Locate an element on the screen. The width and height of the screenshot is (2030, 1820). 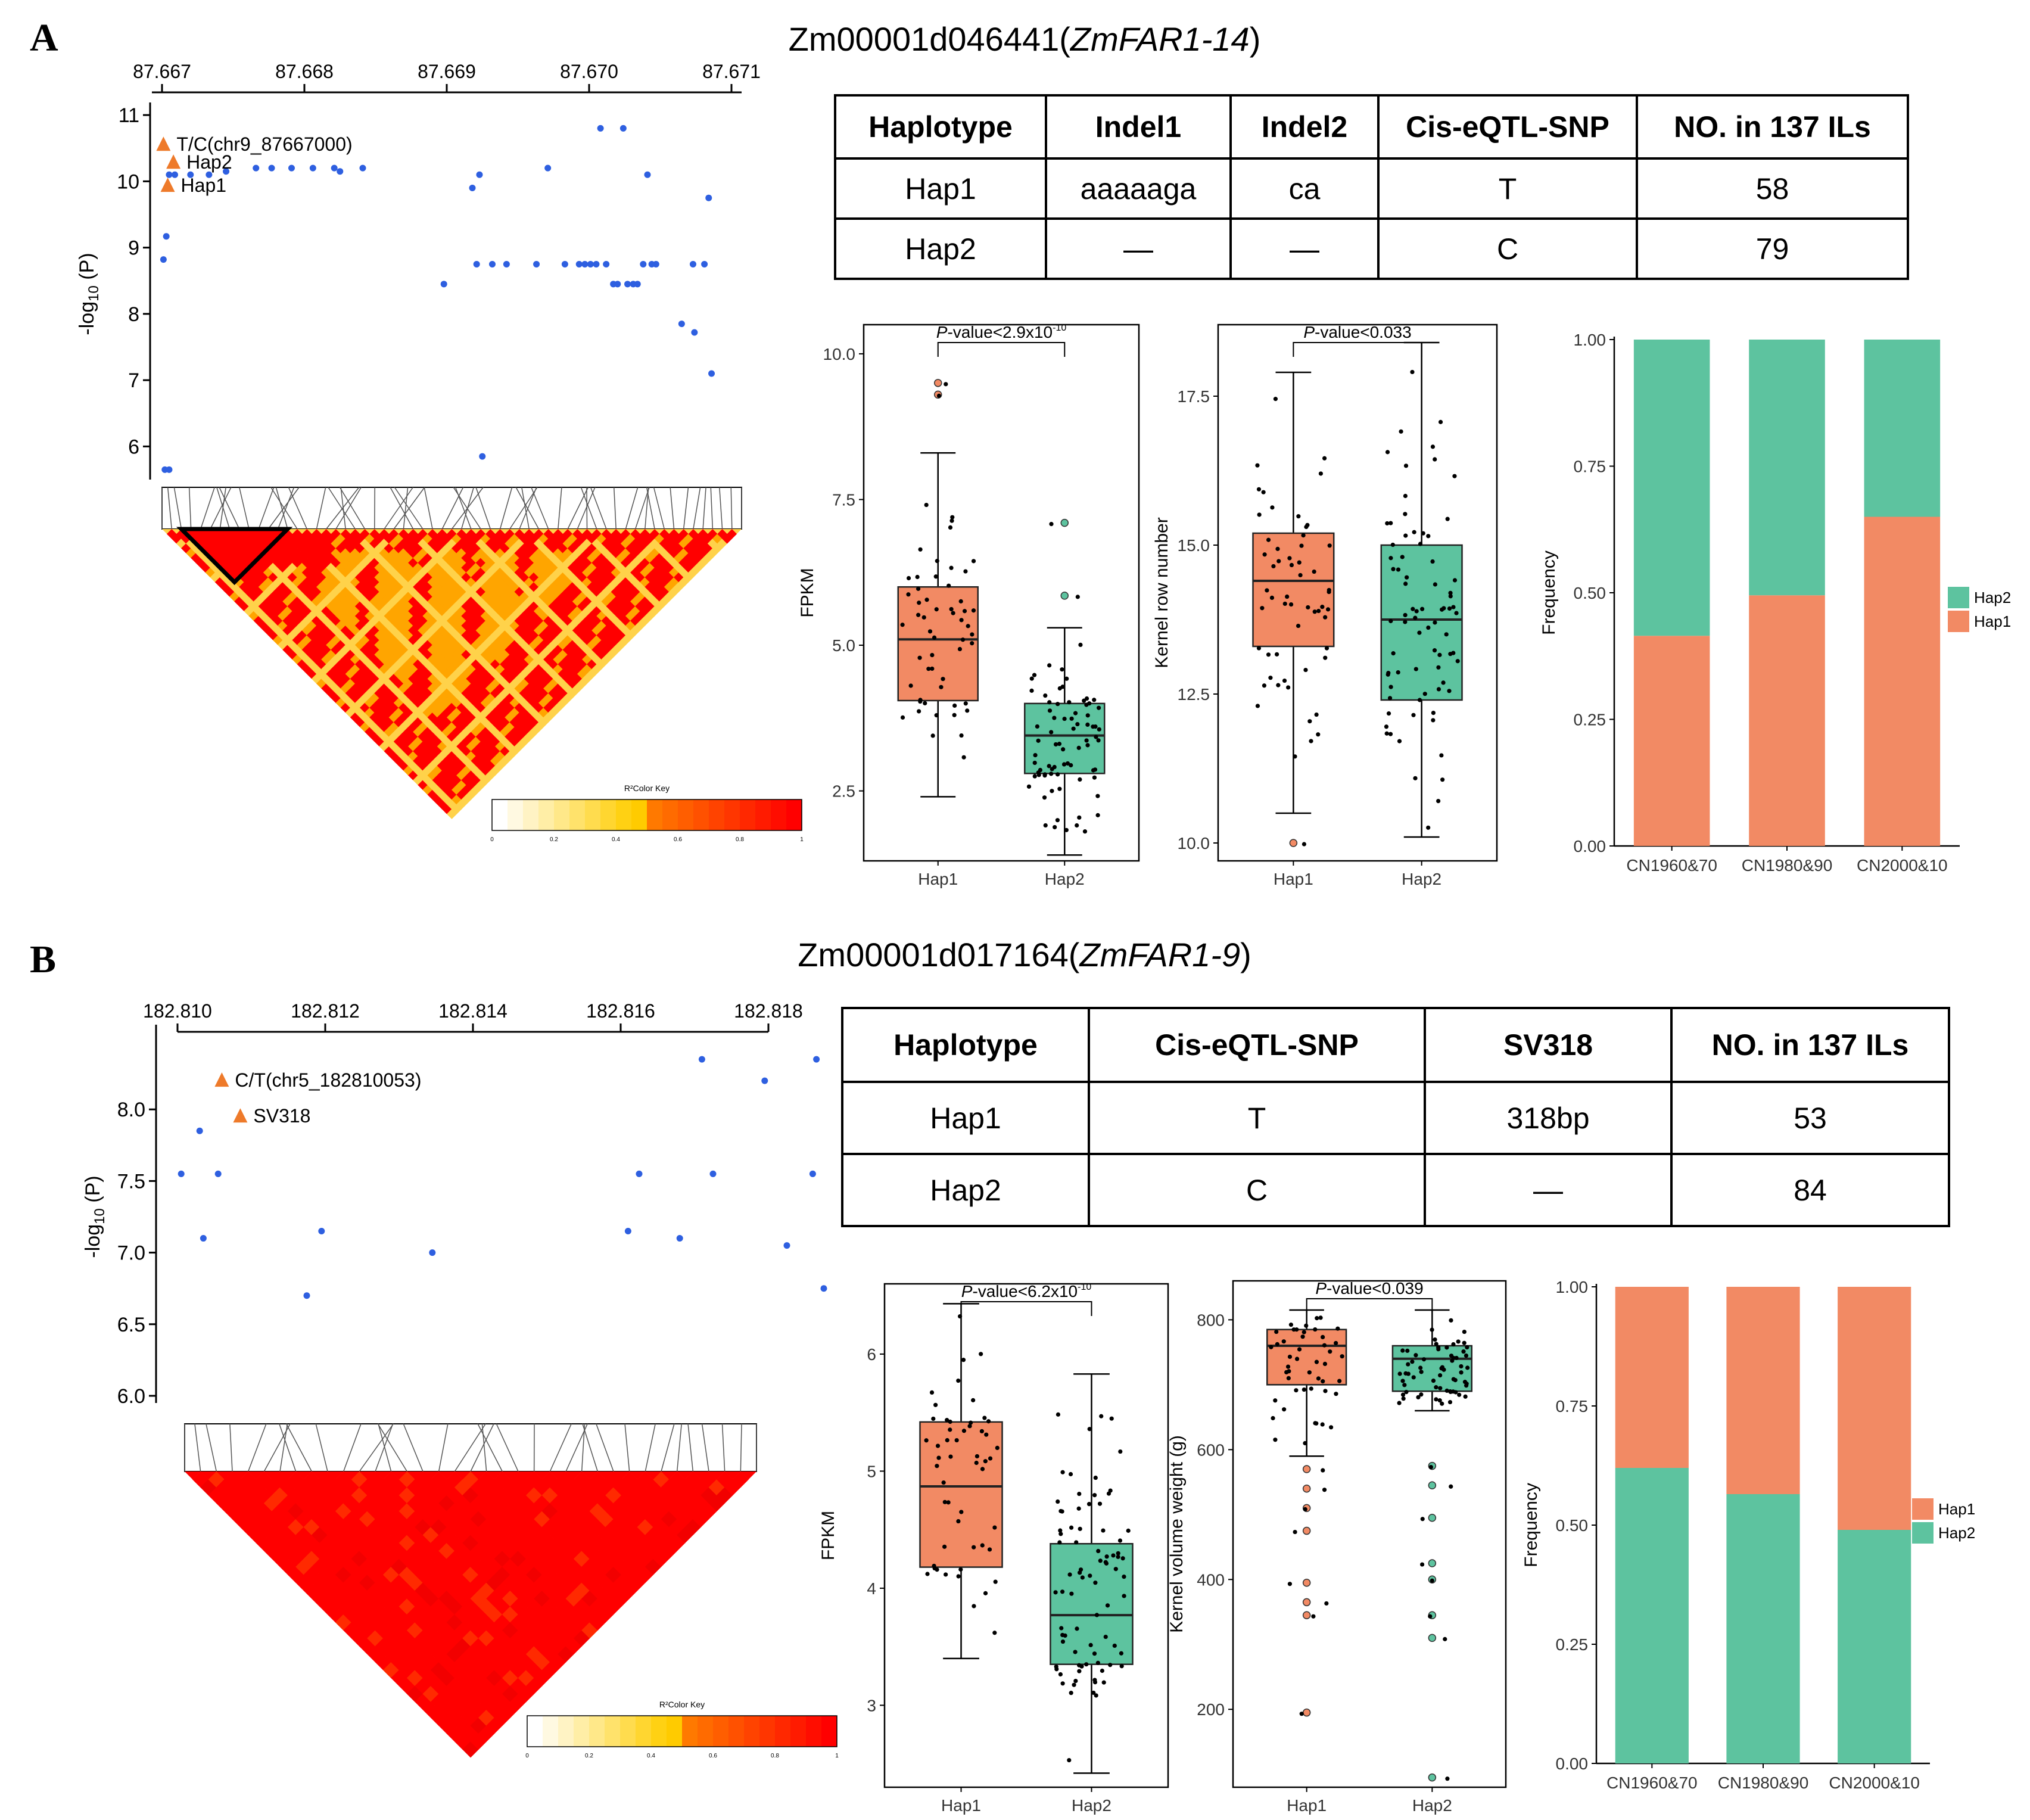
y-axis-title: -log10 (P) is located at coordinates (95, 1216).